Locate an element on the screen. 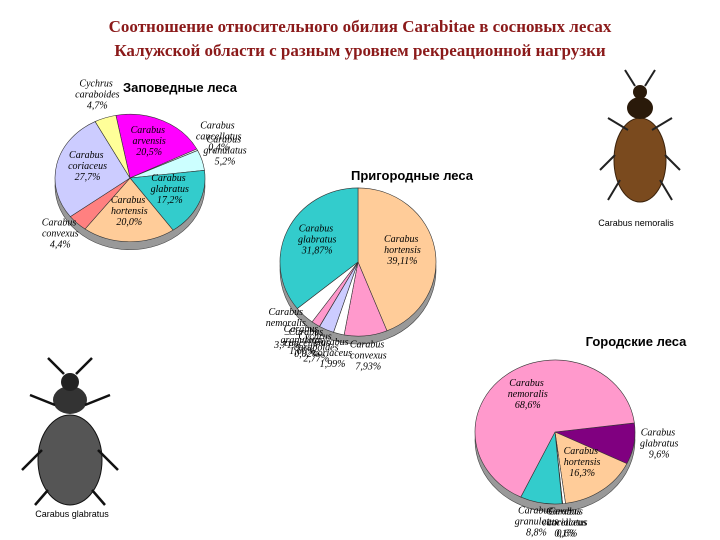 Image resolution: width=720 pixels, height=540 pixels. slice-value-label: 0,1% is located at coordinates (564, 534).